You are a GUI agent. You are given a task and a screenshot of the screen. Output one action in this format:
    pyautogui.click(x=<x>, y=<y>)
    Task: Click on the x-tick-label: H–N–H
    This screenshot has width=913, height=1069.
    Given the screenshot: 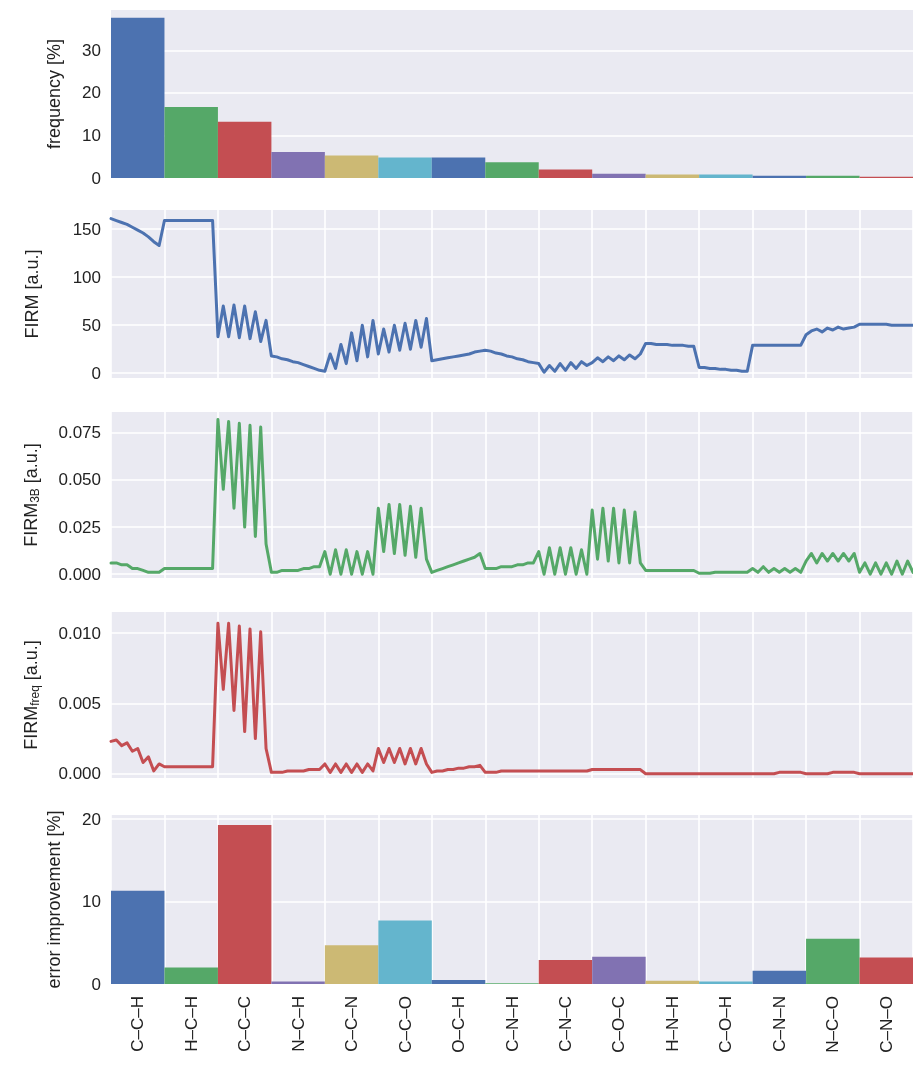 What is the action you would take?
    pyautogui.click(x=672, y=1024)
    